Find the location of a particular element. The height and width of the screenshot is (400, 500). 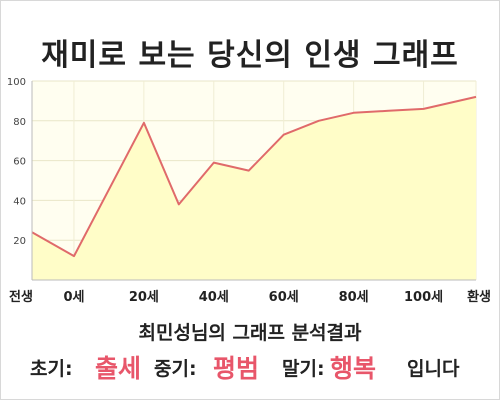

y-tick-label: 80 is located at coordinates (19, 122).